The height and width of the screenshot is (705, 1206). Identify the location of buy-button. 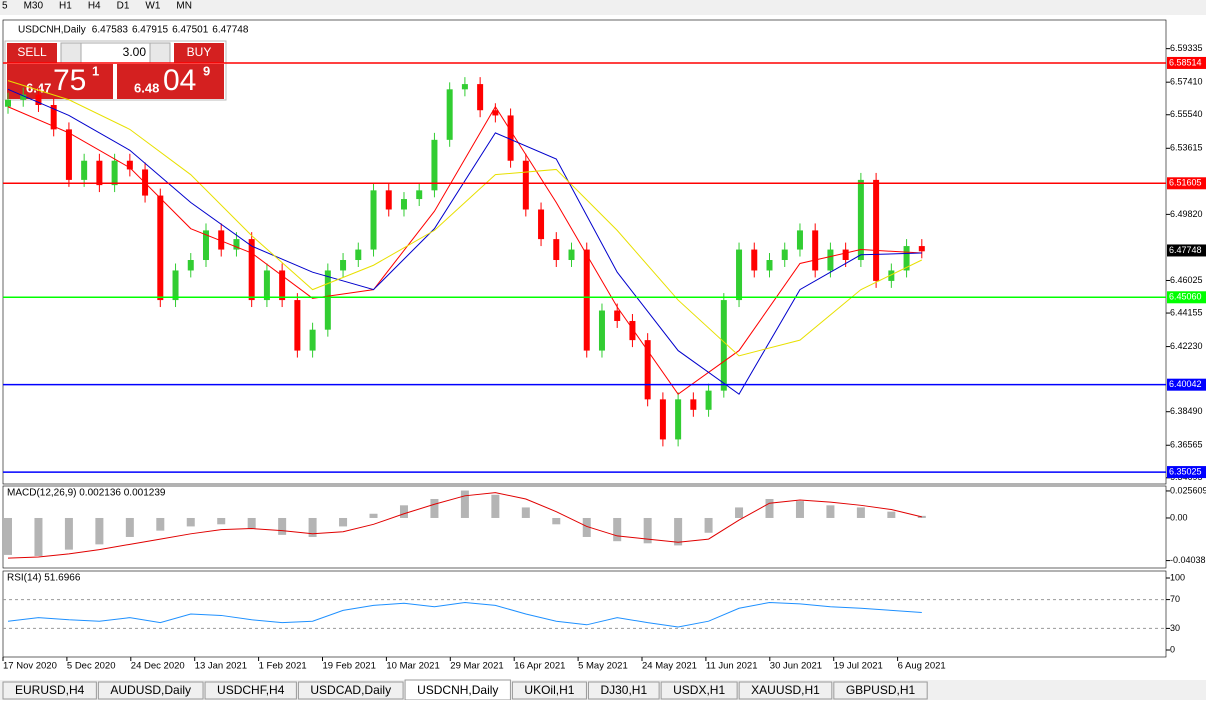
(199, 53).